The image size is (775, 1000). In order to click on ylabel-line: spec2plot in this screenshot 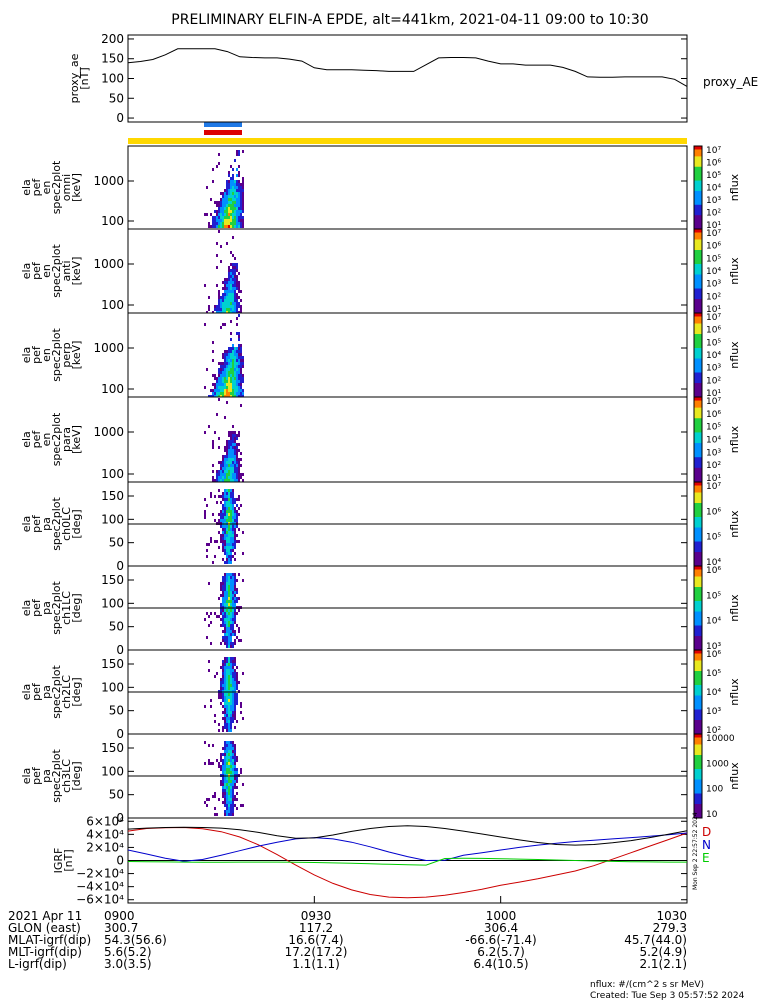, I will do `click(56, 187)`.